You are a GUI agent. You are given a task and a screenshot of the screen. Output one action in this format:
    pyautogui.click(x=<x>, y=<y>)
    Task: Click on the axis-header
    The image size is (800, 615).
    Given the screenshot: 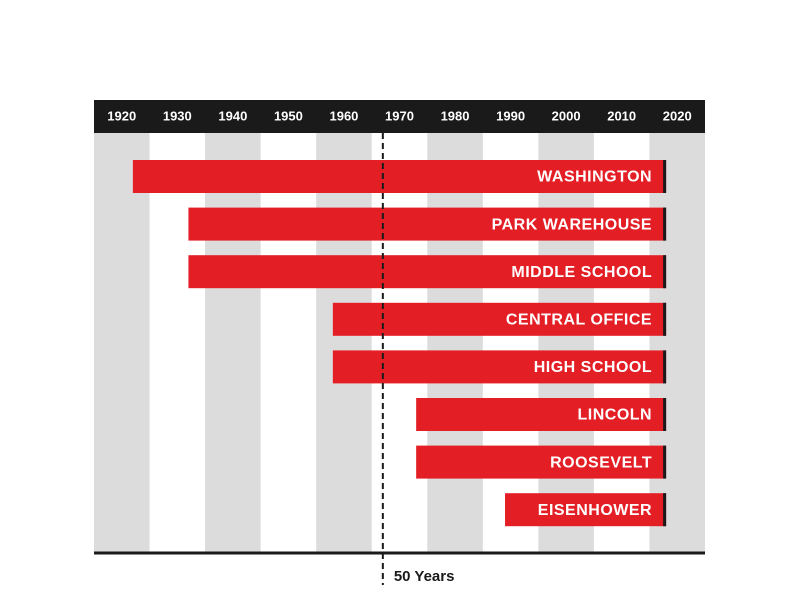 What is the action you would take?
    pyautogui.click(x=399, y=116)
    